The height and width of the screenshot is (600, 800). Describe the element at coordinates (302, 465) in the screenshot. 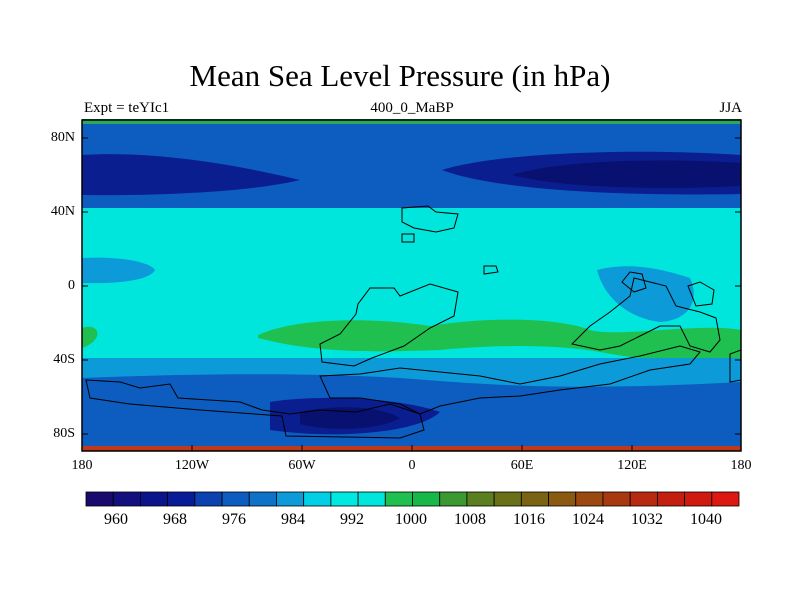

I see `lon-tick-60w: 60W` at that location.